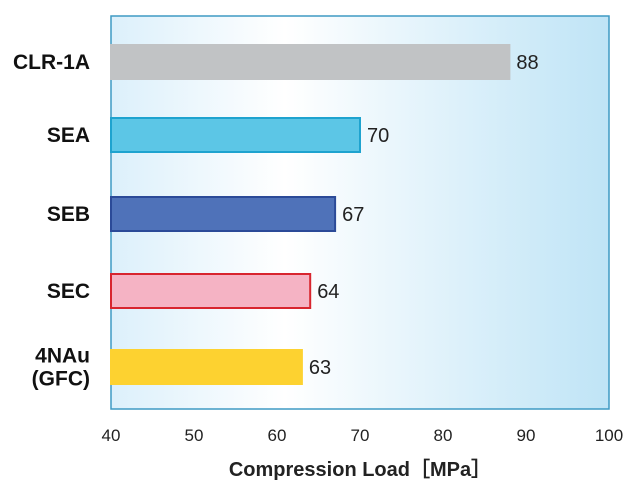 The image size is (640, 490). I want to click on x-tick-label-1: 50, so click(194, 435).